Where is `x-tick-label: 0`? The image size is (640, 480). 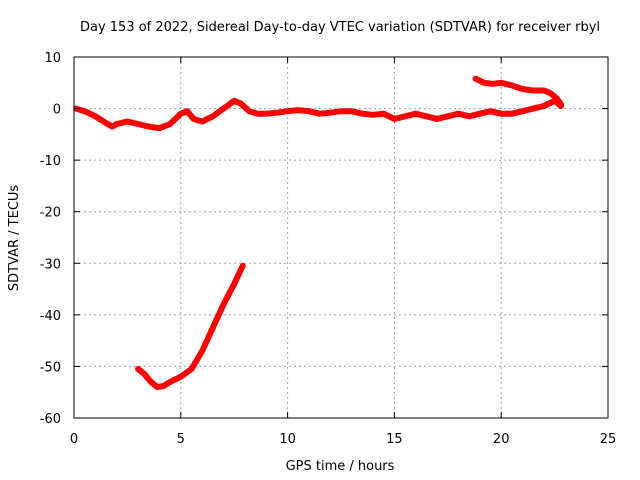 x-tick-label: 0 is located at coordinates (74, 439).